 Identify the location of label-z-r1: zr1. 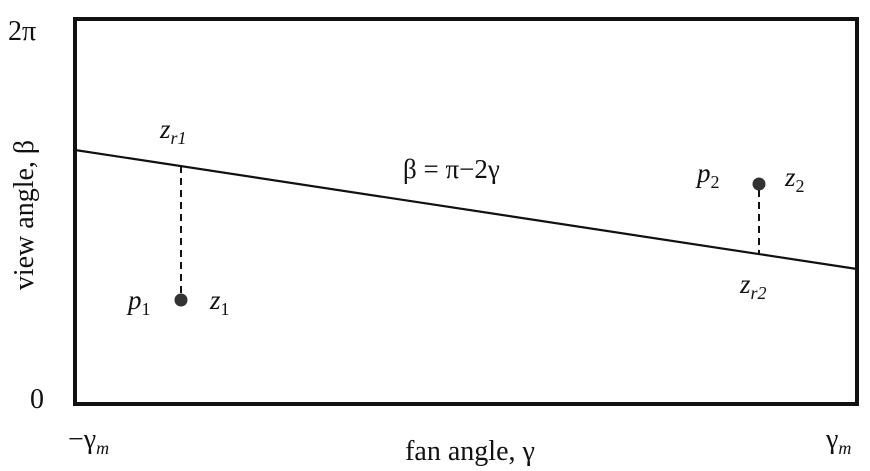
(173, 131).